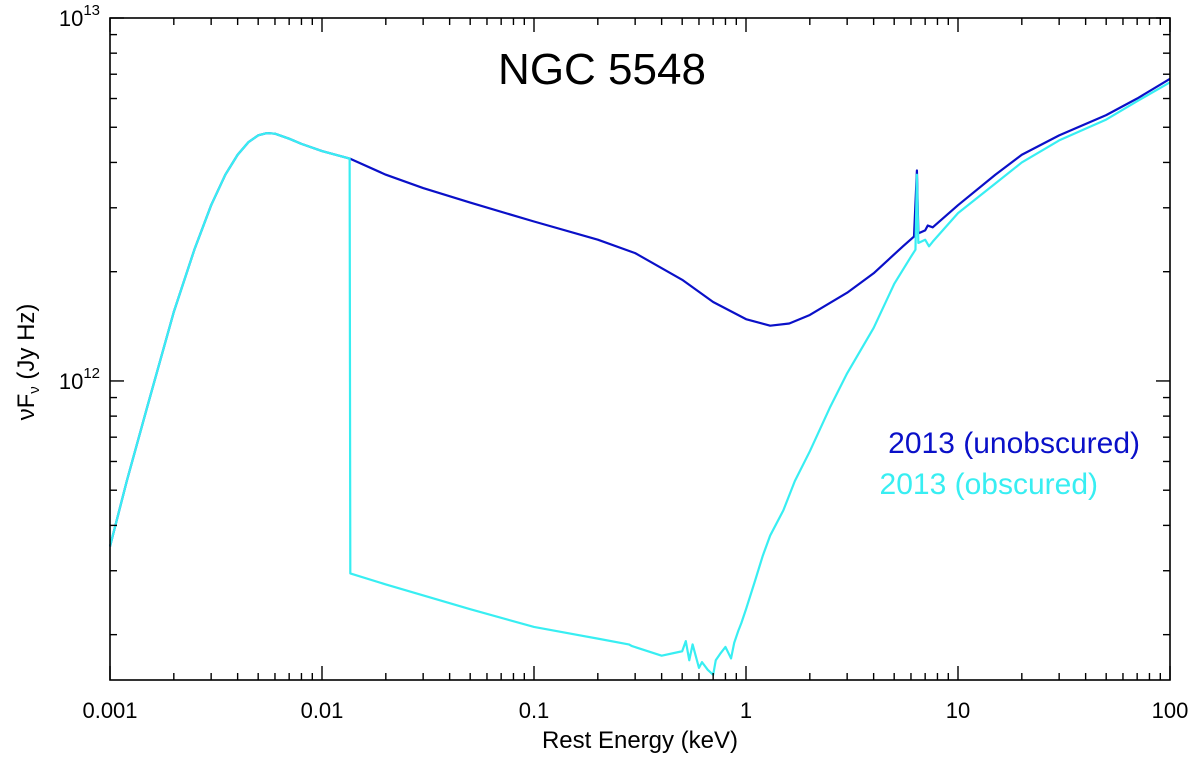 This screenshot has width=1200, height=762. Describe the element at coordinates (1014, 443) in the screenshot. I see `legend-entry-unobscured: 2013 (unobscured)` at that location.